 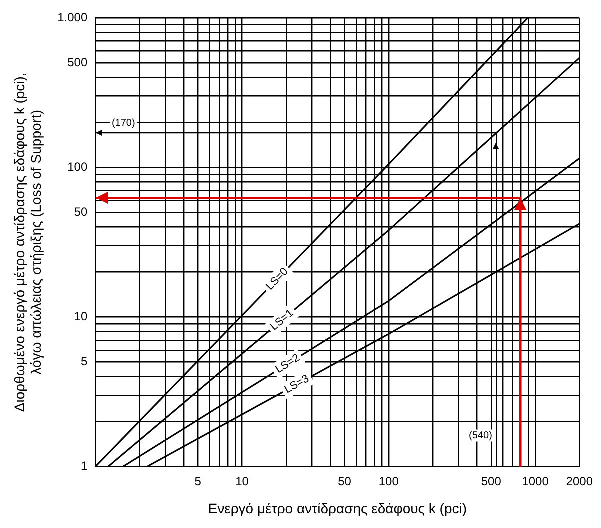 I want to click on x-tick-label: 2000, so click(x=580, y=481).